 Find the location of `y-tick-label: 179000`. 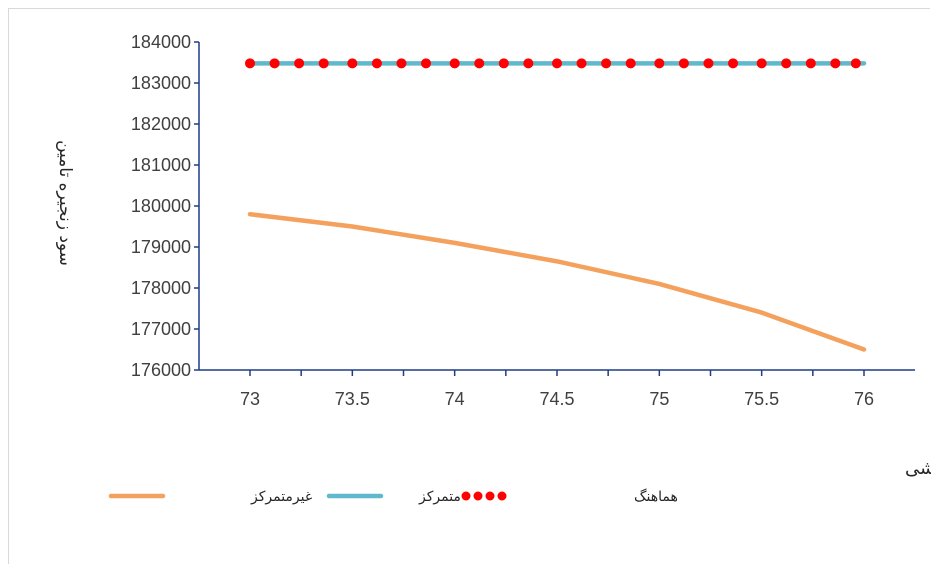

y-tick-label: 179000 is located at coordinates (161, 247).